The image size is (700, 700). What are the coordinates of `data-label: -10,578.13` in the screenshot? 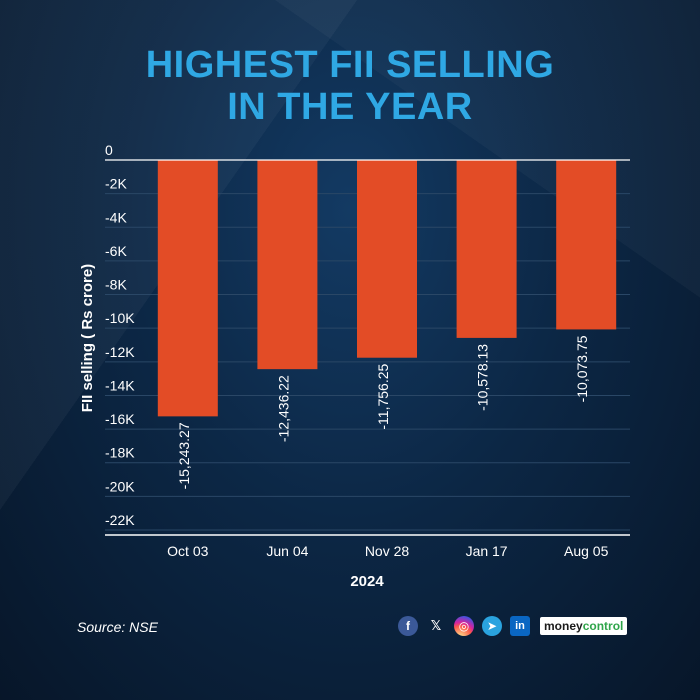 It's located at (483, 377).